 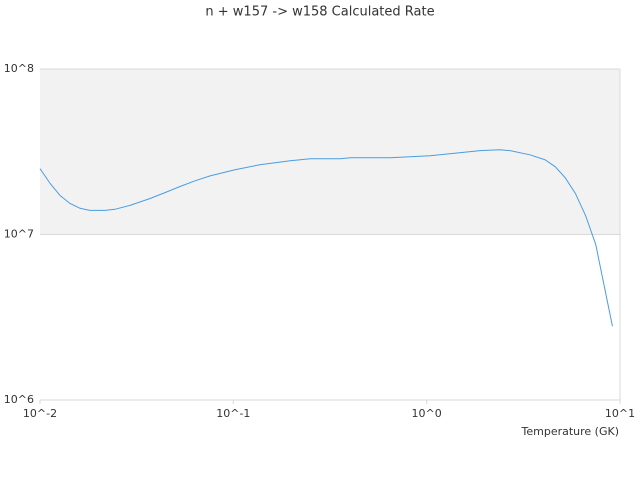 I want to click on x-tick-label: 10^0, so click(x=427, y=413).